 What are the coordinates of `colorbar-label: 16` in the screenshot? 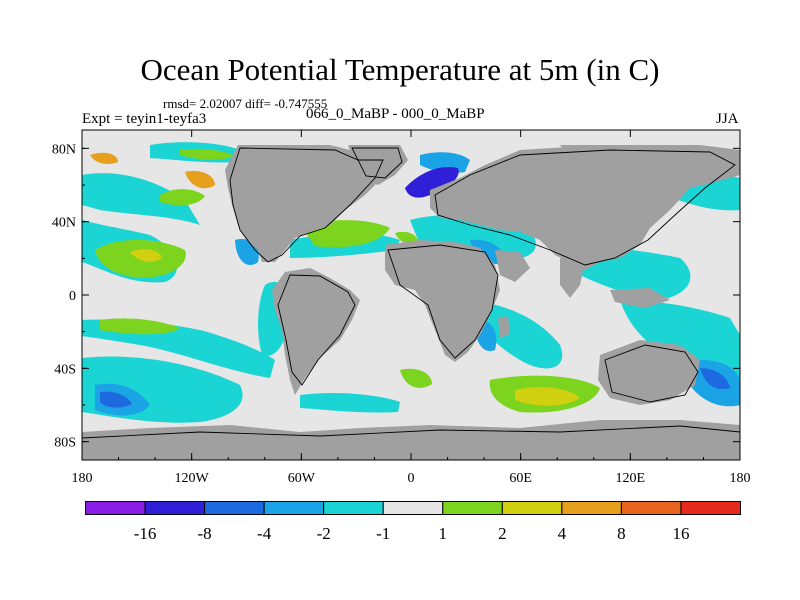 It's located at (680, 533).